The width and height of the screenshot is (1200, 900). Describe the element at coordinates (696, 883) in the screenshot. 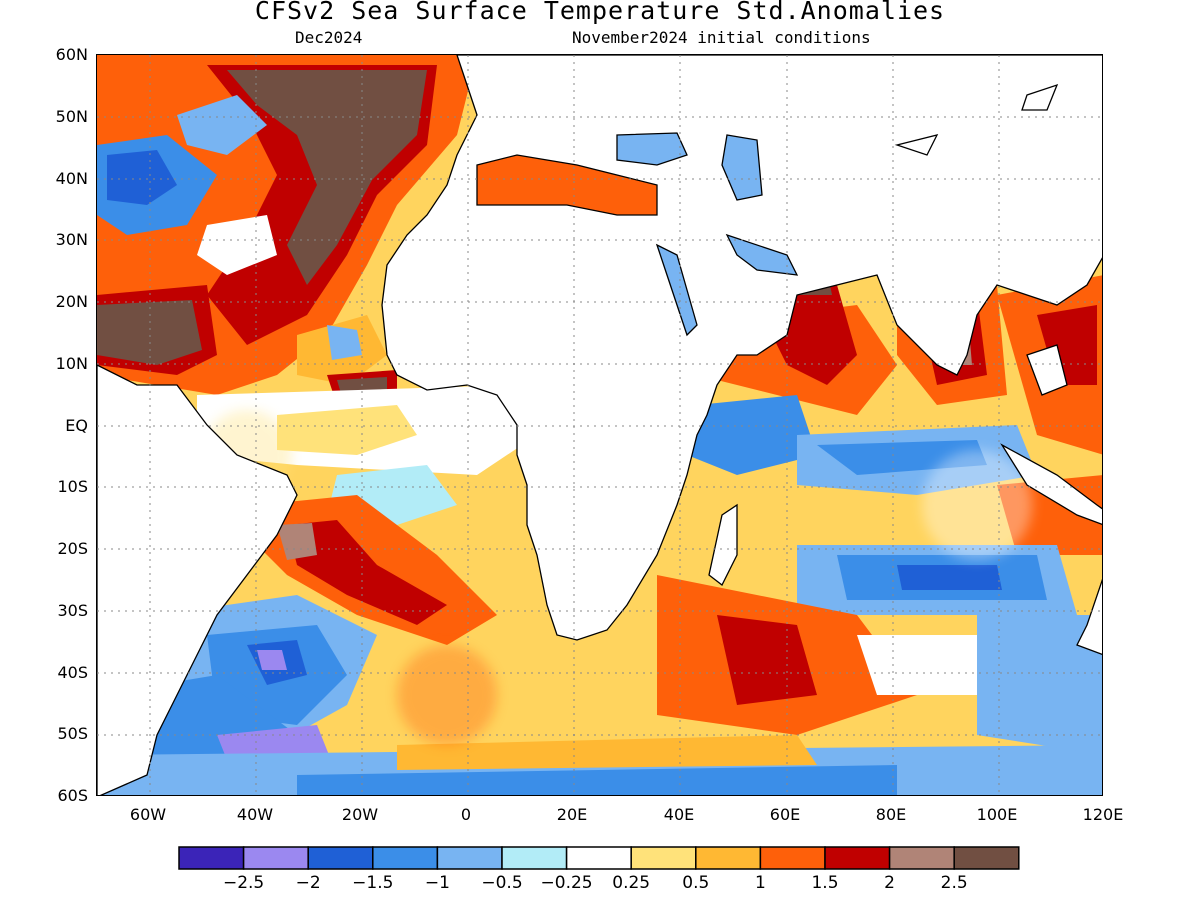

I see `colorbar-label: 0.5` at that location.